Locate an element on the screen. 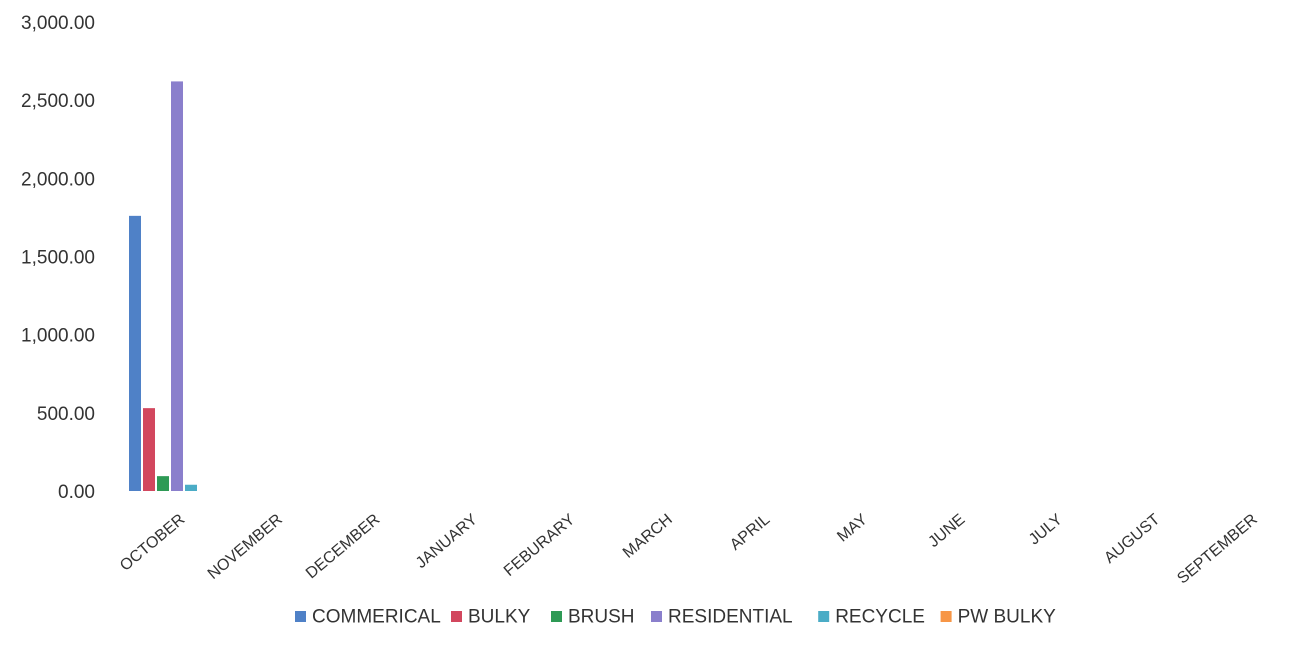 This screenshot has width=1310, height=660. y-tick-label: 1,500.00 is located at coordinates (58, 258).